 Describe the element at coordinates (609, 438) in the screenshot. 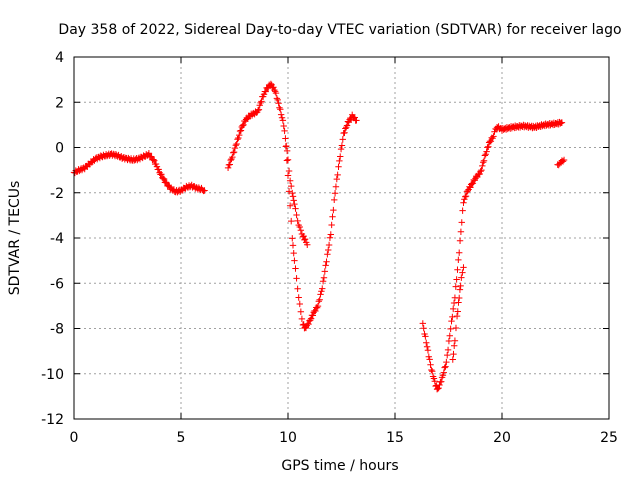

I see `x-tick-label: 25` at that location.